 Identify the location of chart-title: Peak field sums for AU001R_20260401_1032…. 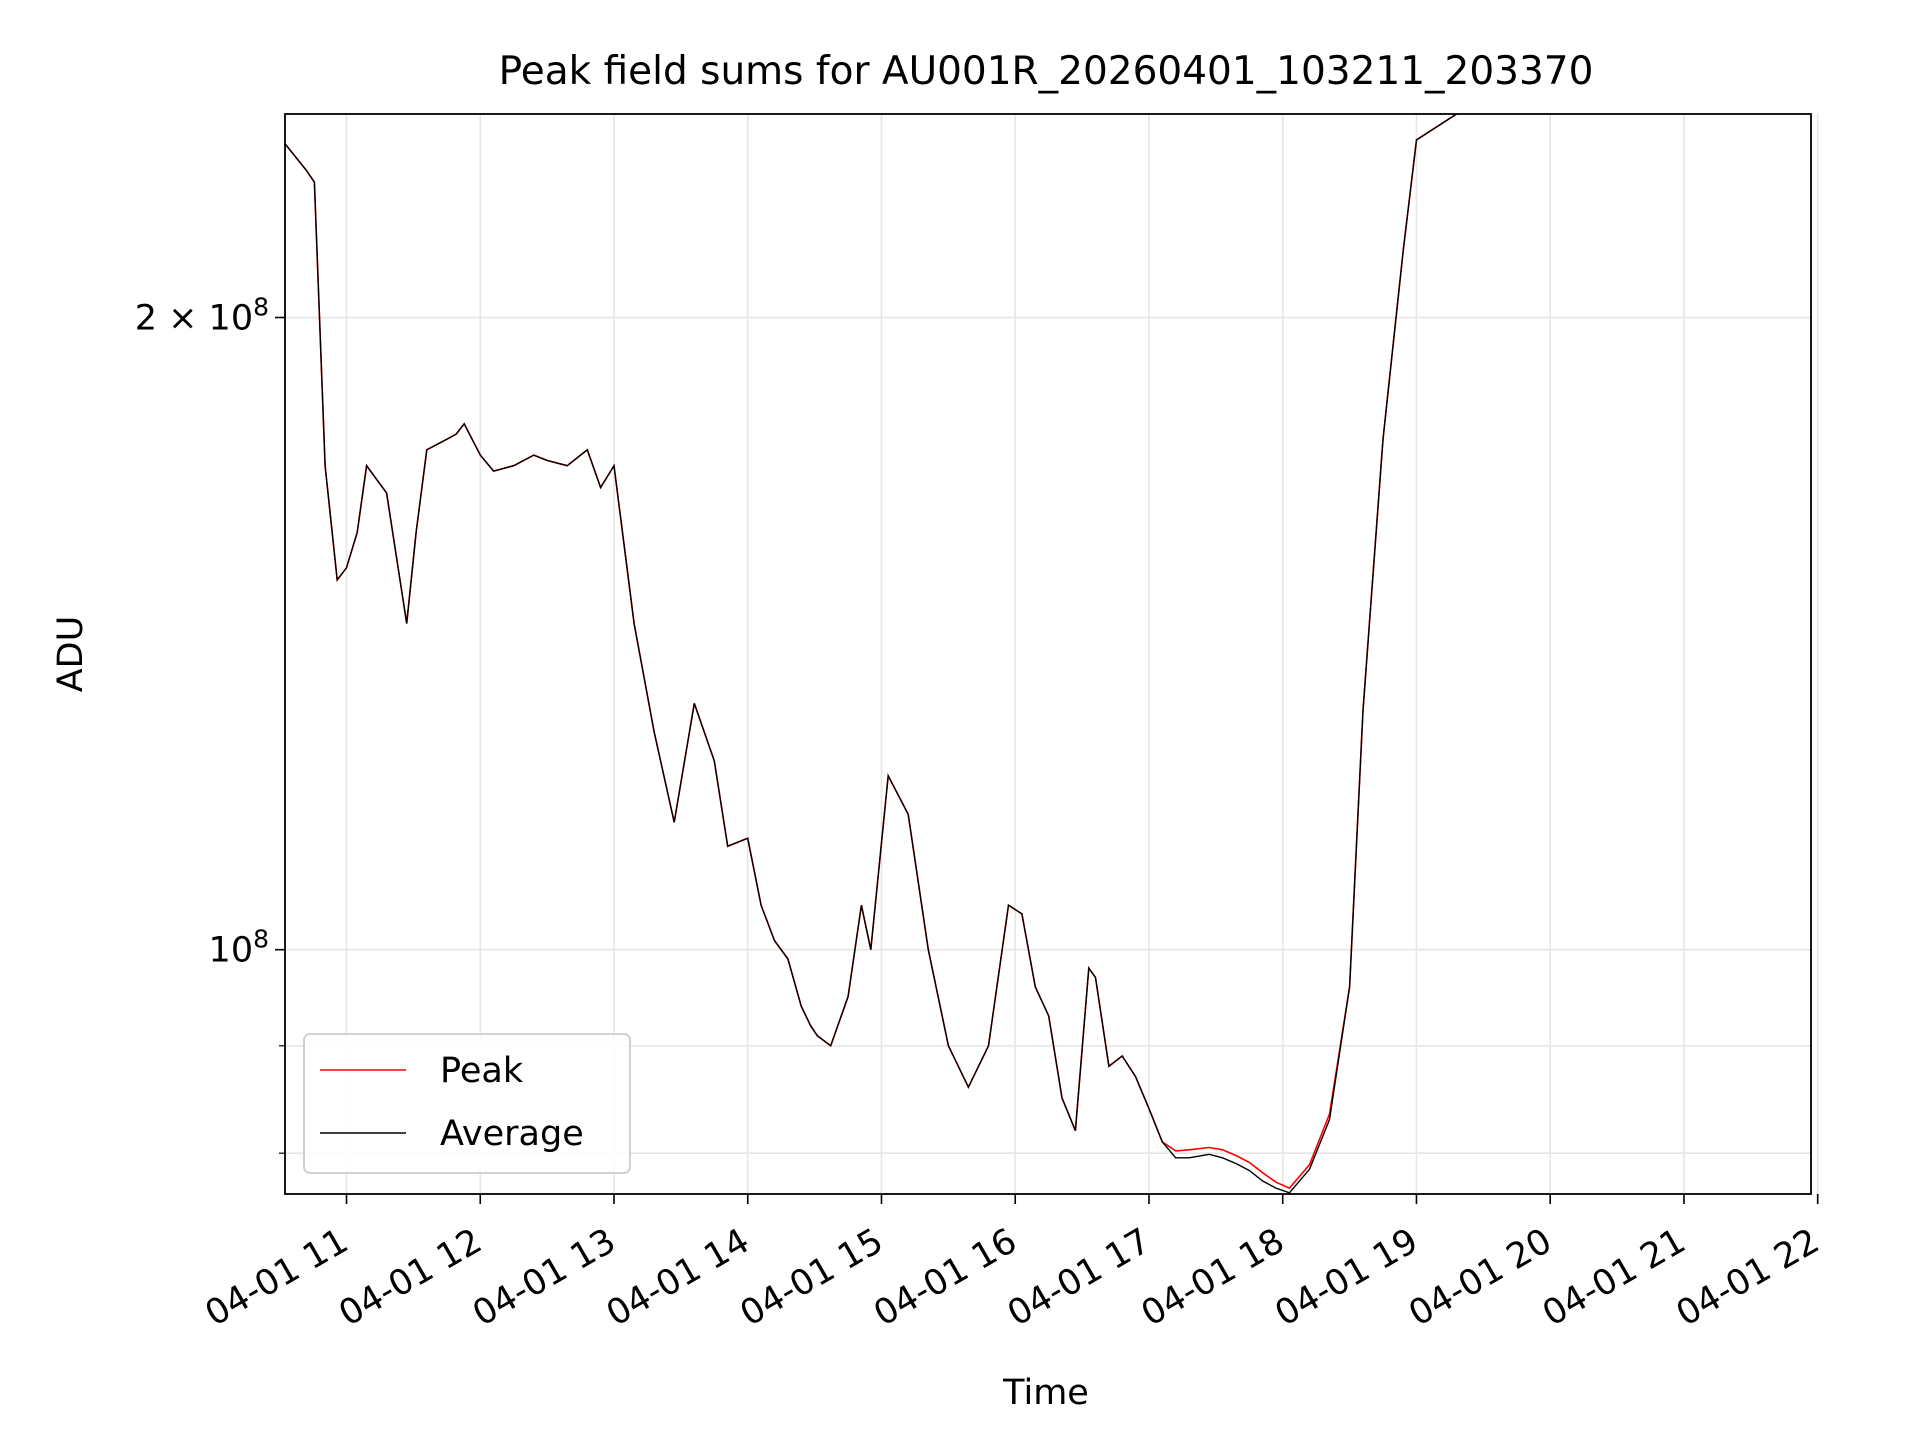
(1046, 71).